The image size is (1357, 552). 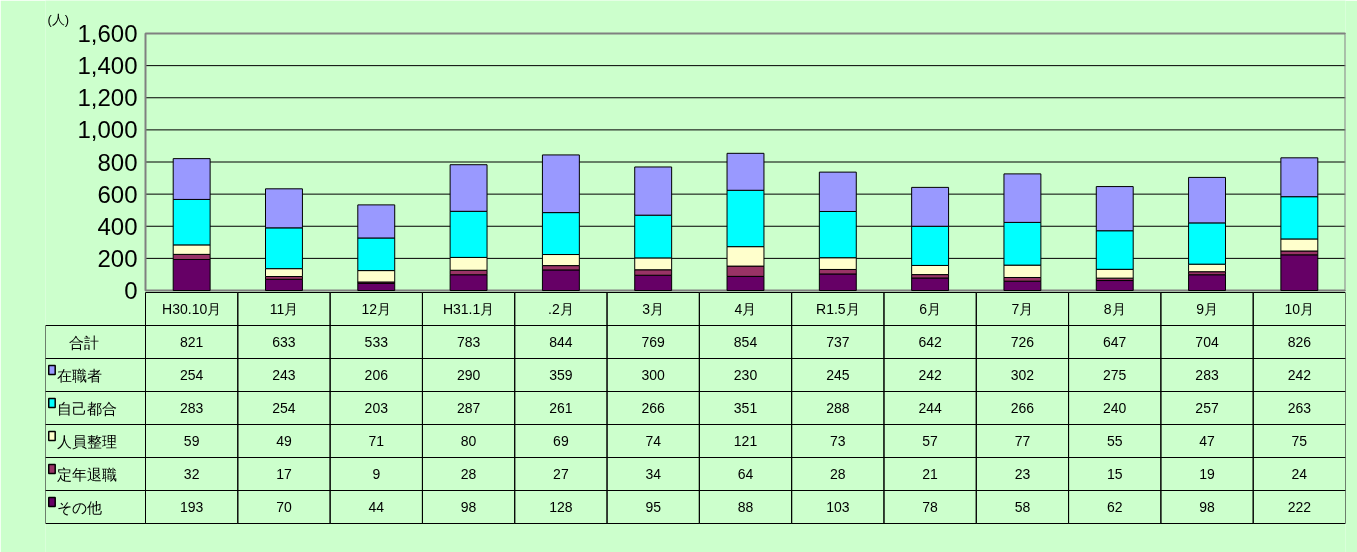 What do you see at coordinates (1114, 309) in the screenshot?
I see `x-tick-label: 8月` at bounding box center [1114, 309].